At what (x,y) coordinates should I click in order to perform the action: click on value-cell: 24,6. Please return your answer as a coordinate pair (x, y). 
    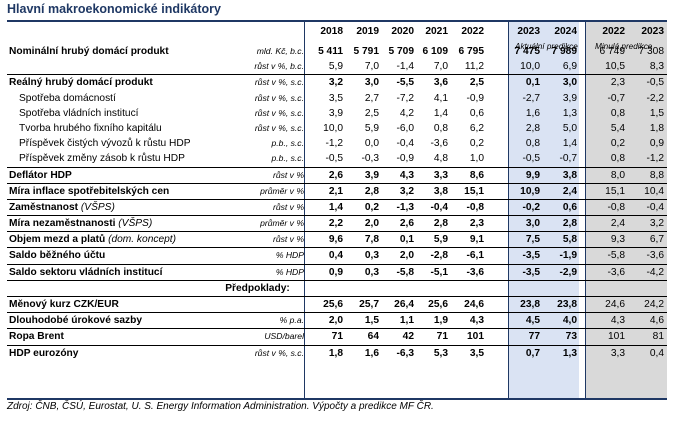
    Looking at the image, I should click on (474, 304).